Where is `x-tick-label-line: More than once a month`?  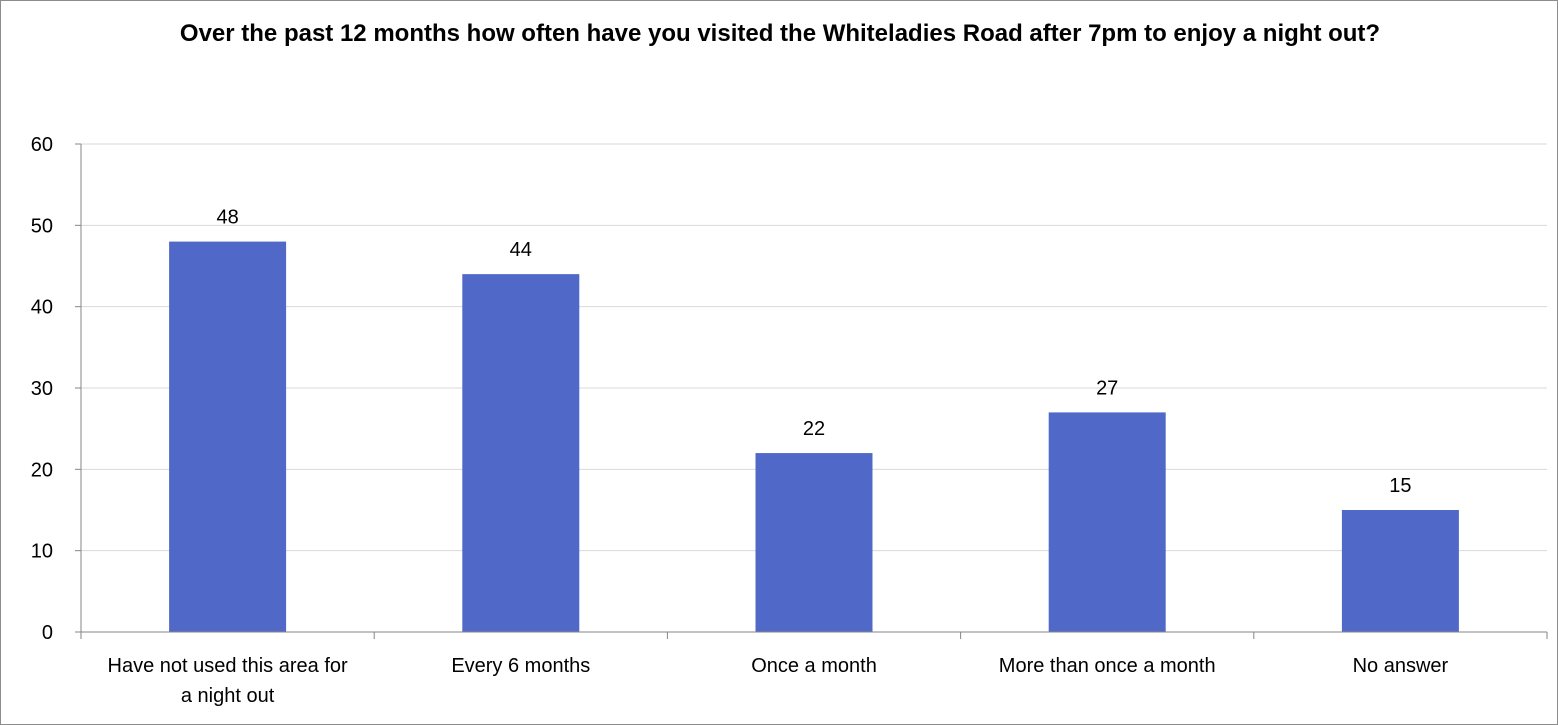
x-tick-label-line: More than once a month is located at coordinates (1107, 666).